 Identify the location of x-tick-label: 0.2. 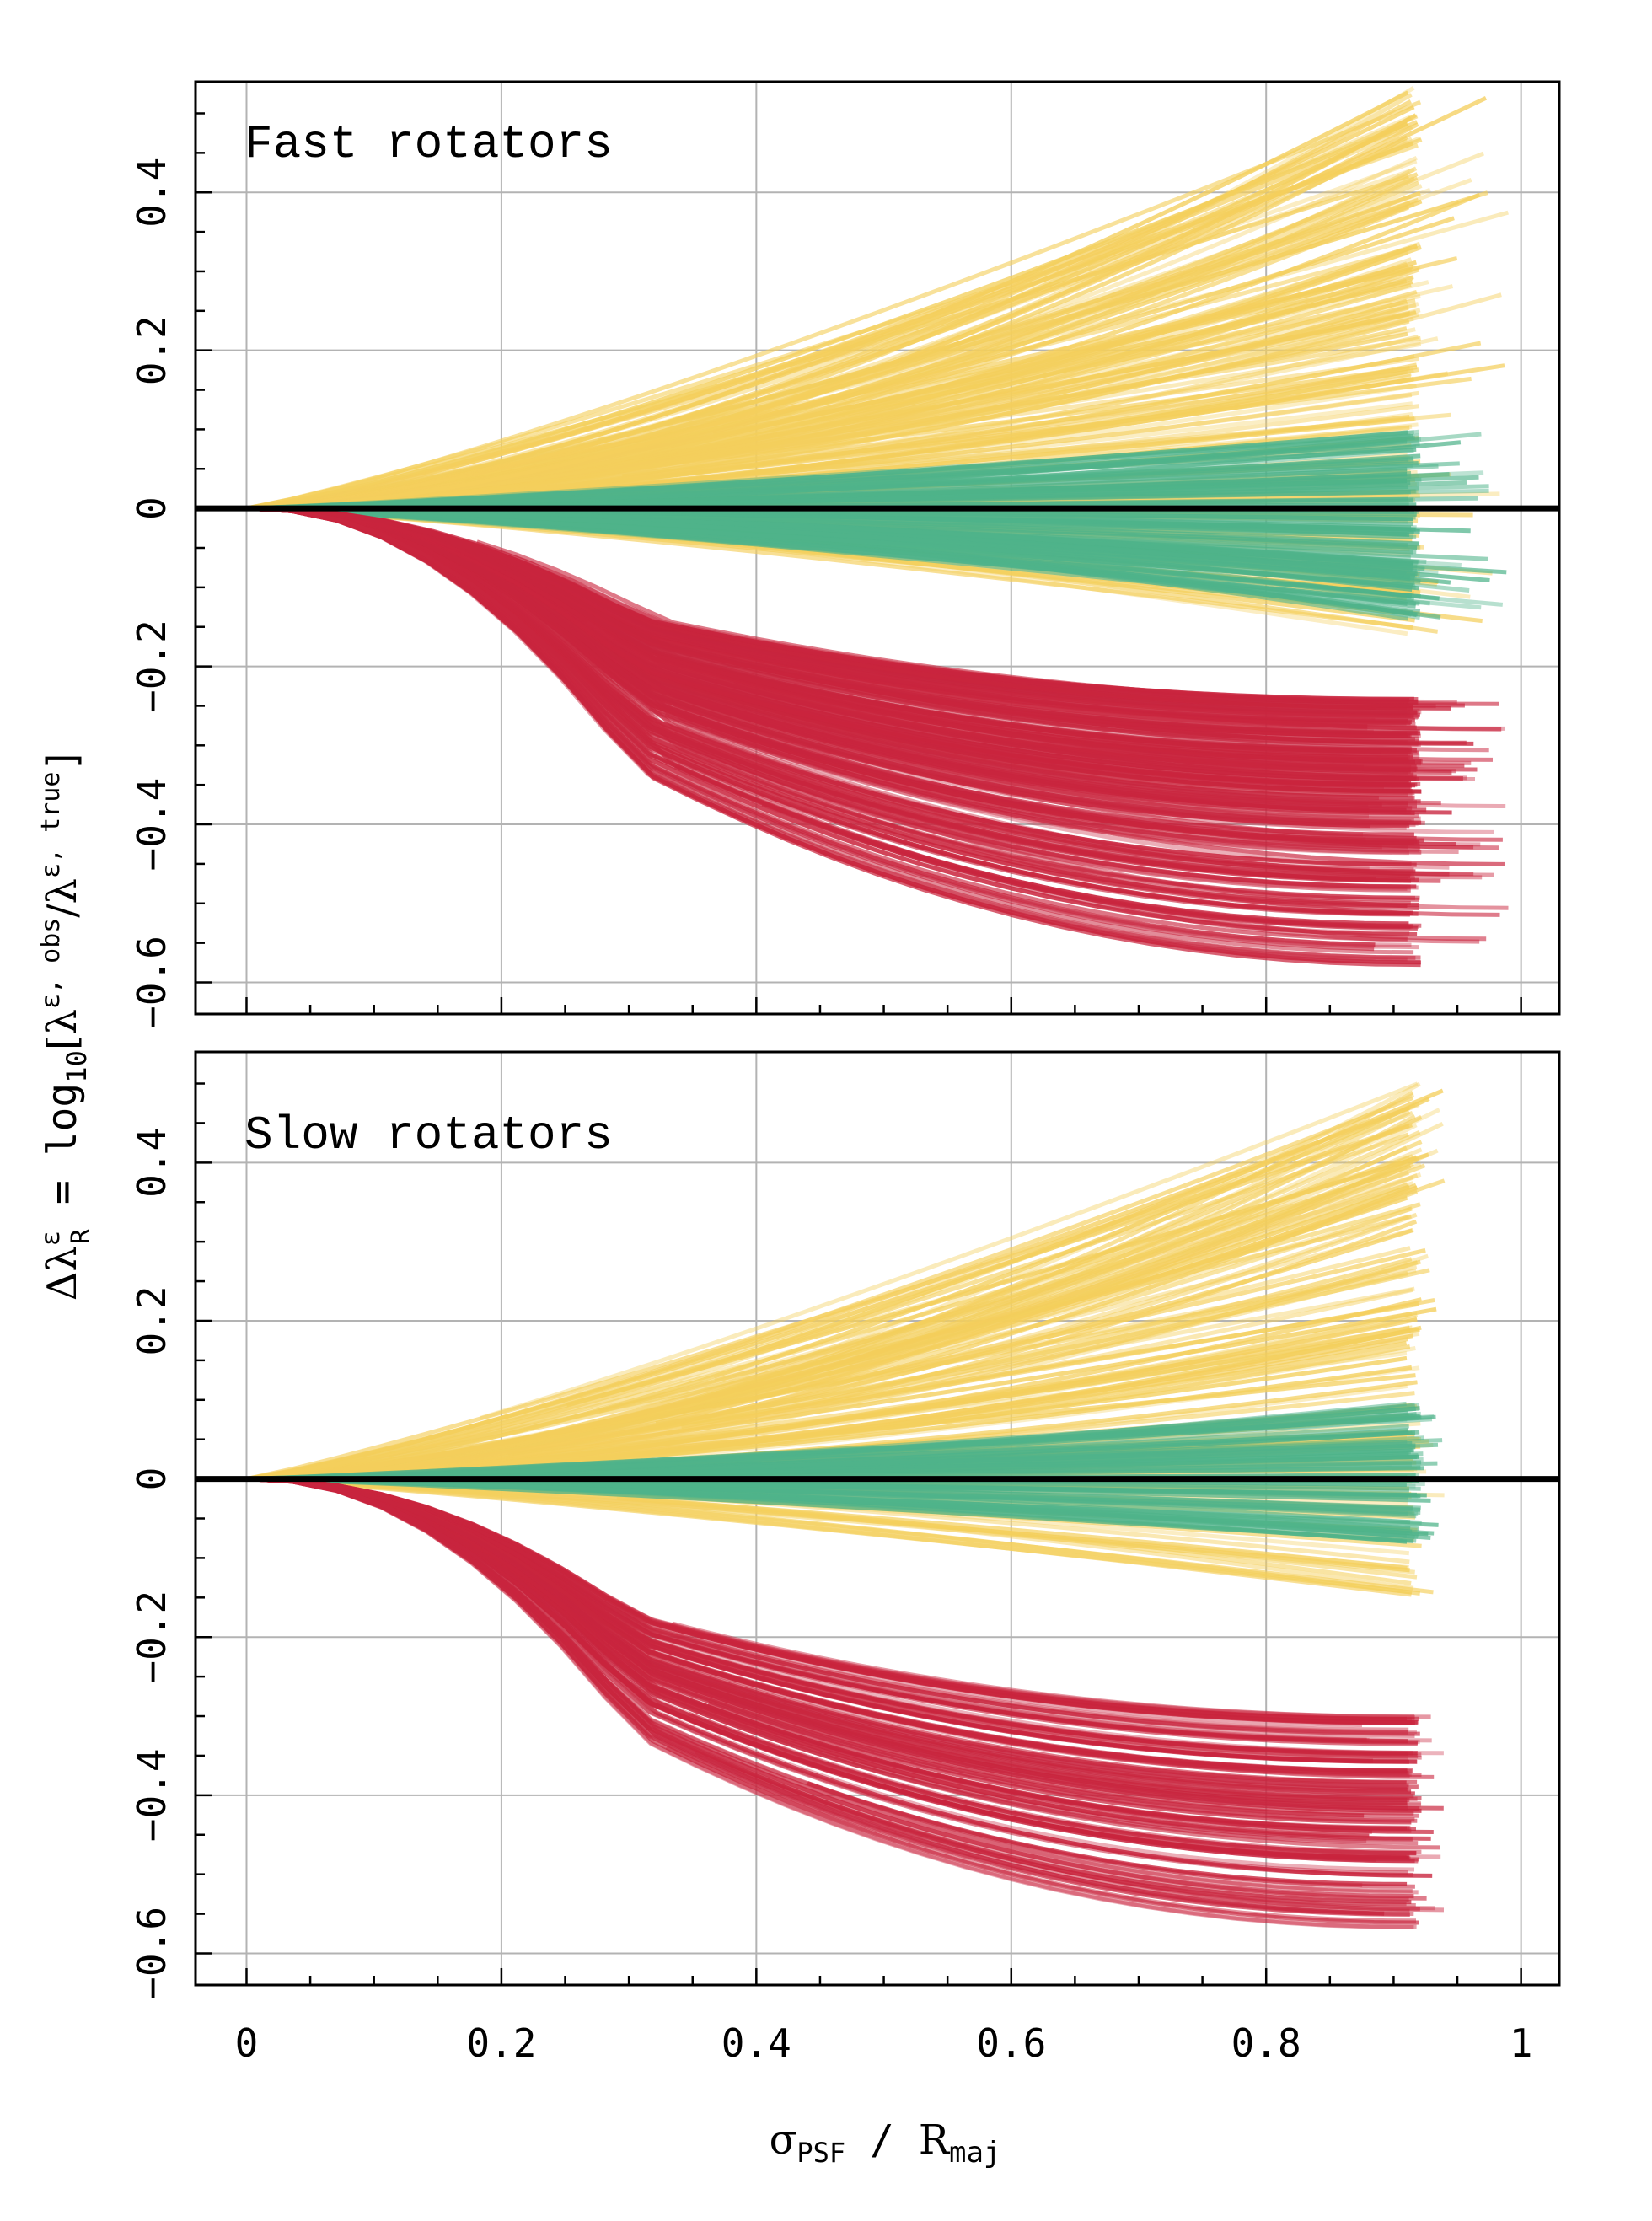
(501, 2043).